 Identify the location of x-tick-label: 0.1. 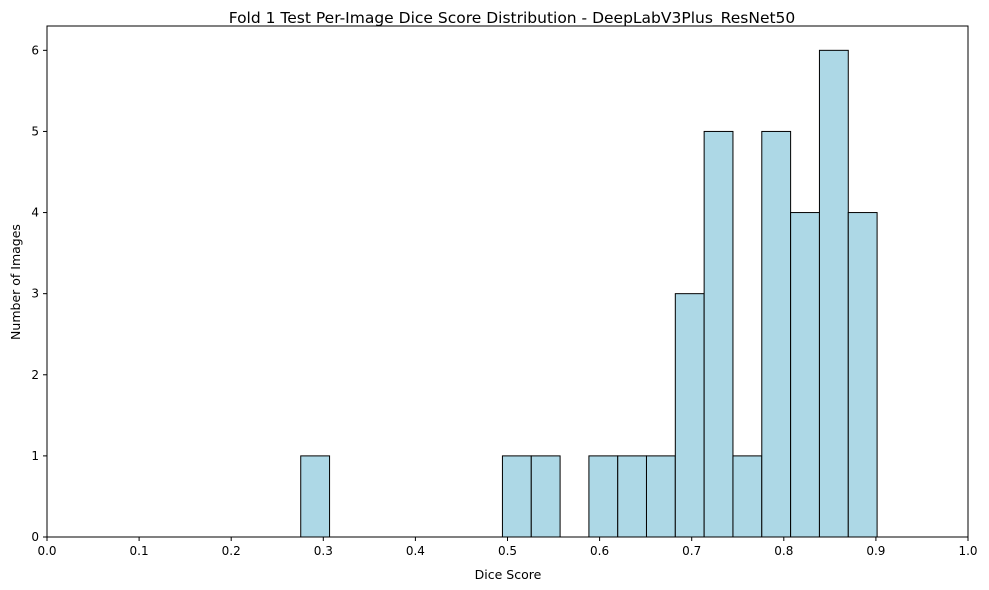
(139, 551).